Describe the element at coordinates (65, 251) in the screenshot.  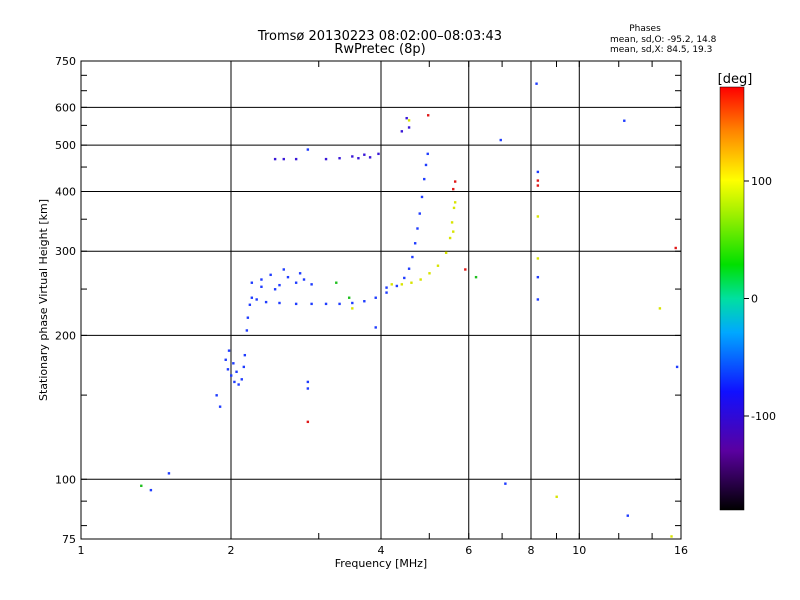
I see `y-tick-label: 300` at that location.